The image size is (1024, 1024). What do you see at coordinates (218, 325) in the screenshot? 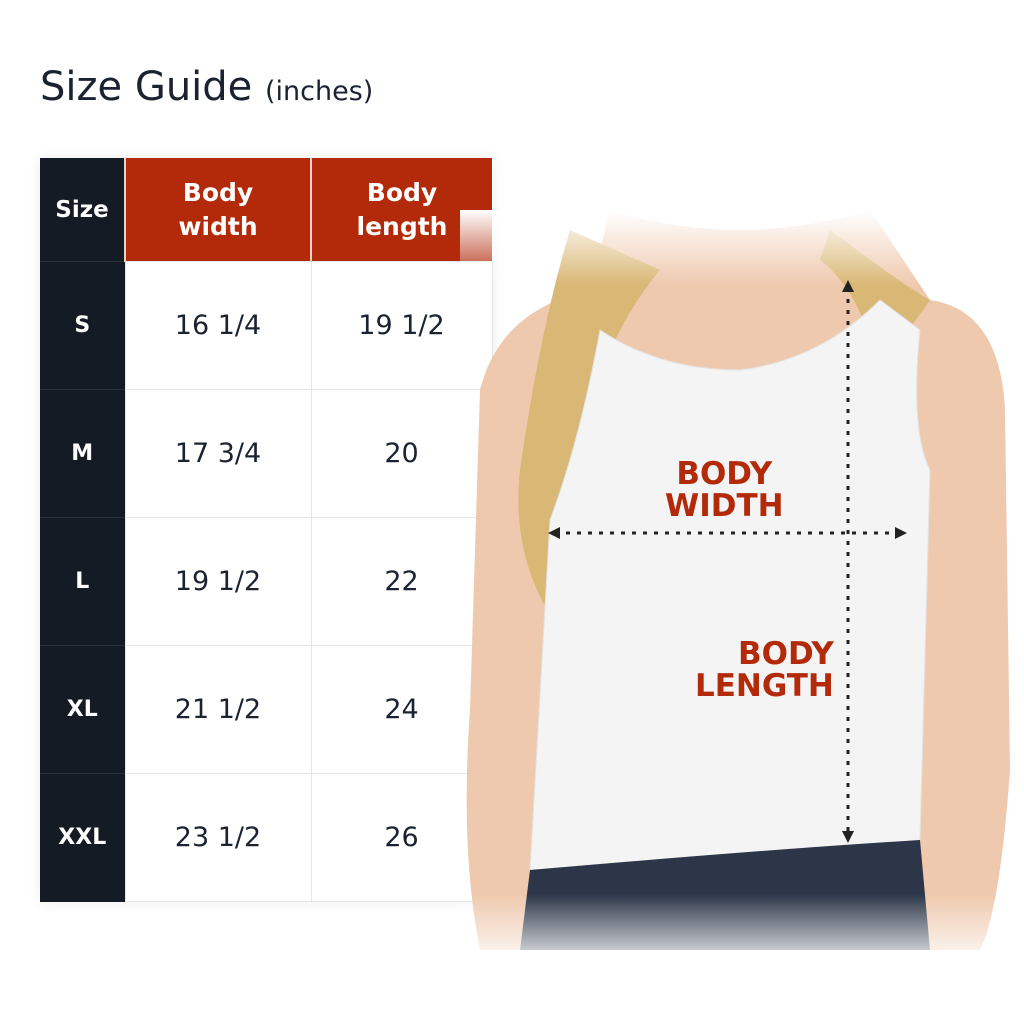
I see `cell-width: 16 1/4` at bounding box center [218, 325].